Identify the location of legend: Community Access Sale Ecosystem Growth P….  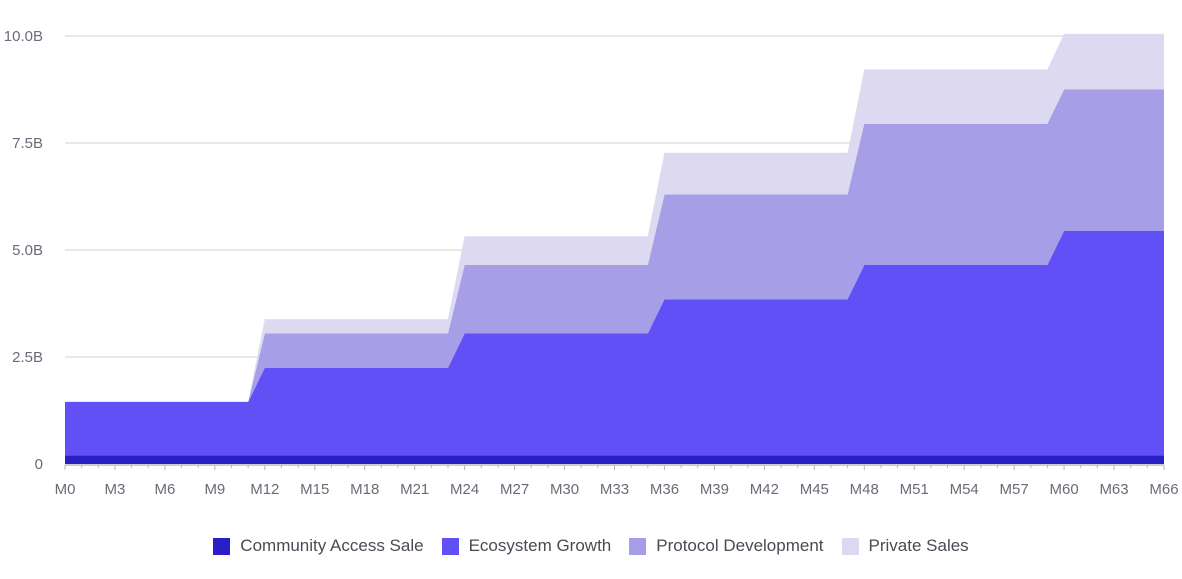
(591, 546).